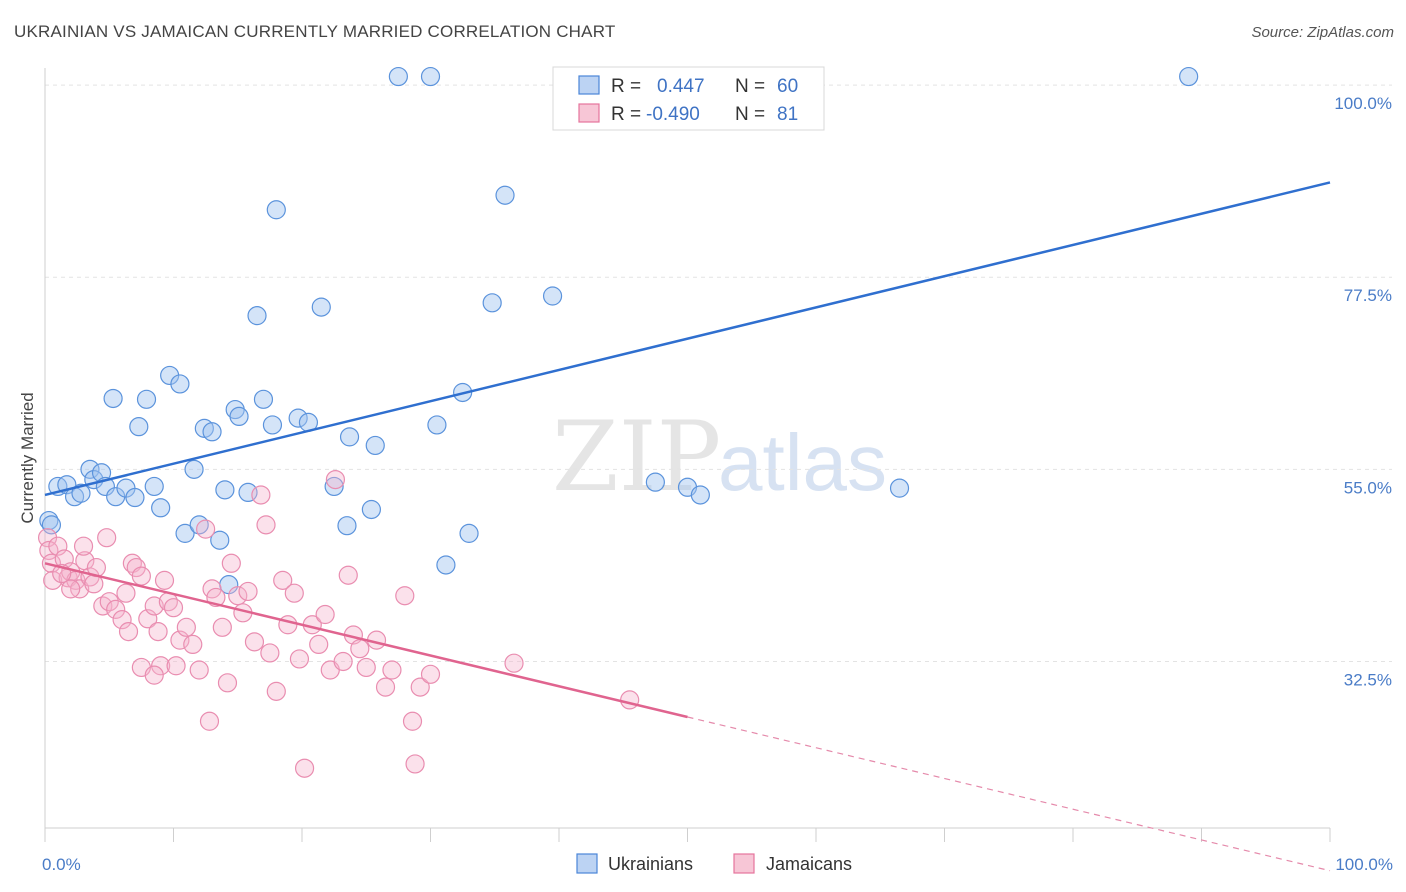 The width and height of the screenshot is (1406, 892). Describe the element at coordinates (27, 457) in the screenshot. I see `y-axis-title: Currently Married` at that location.